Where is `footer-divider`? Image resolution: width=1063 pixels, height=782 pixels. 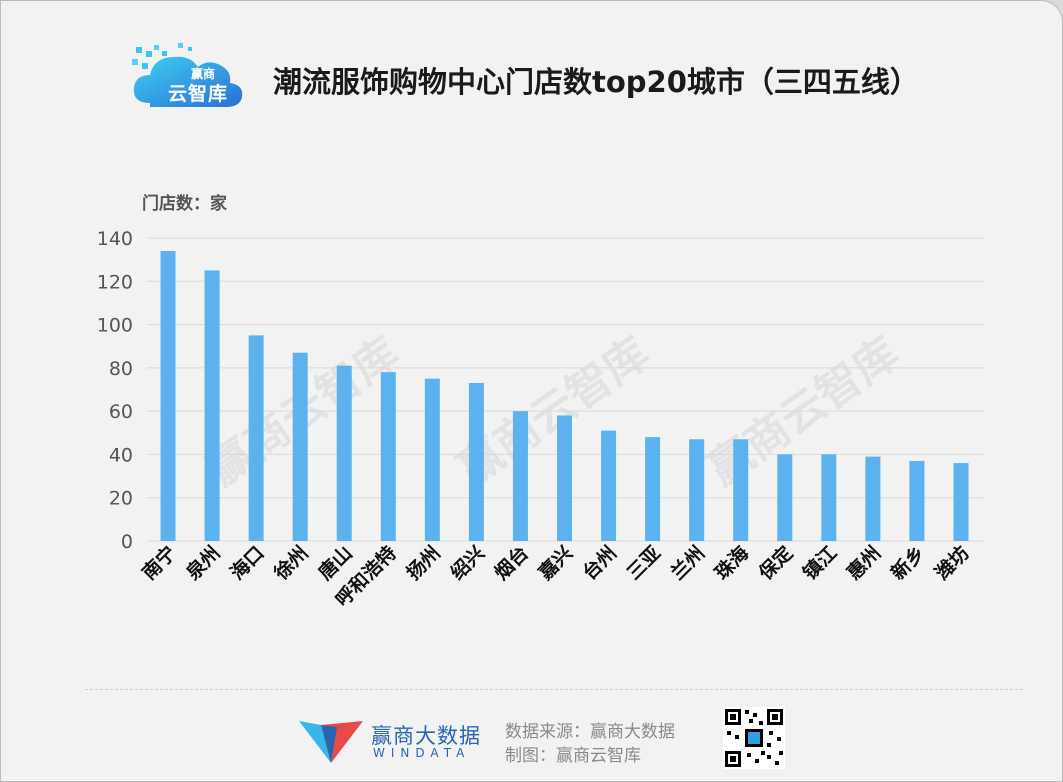 footer-divider is located at coordinates (554, 689).